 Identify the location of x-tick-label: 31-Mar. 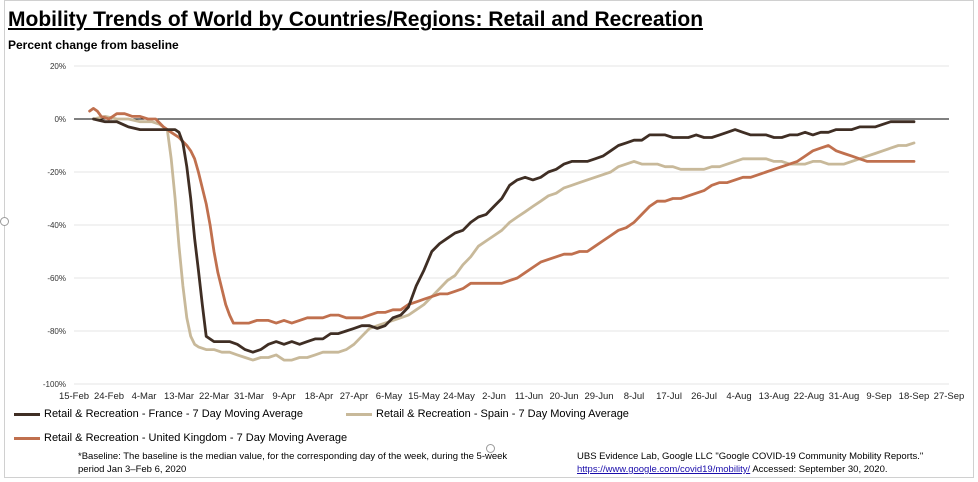
(249, 396).